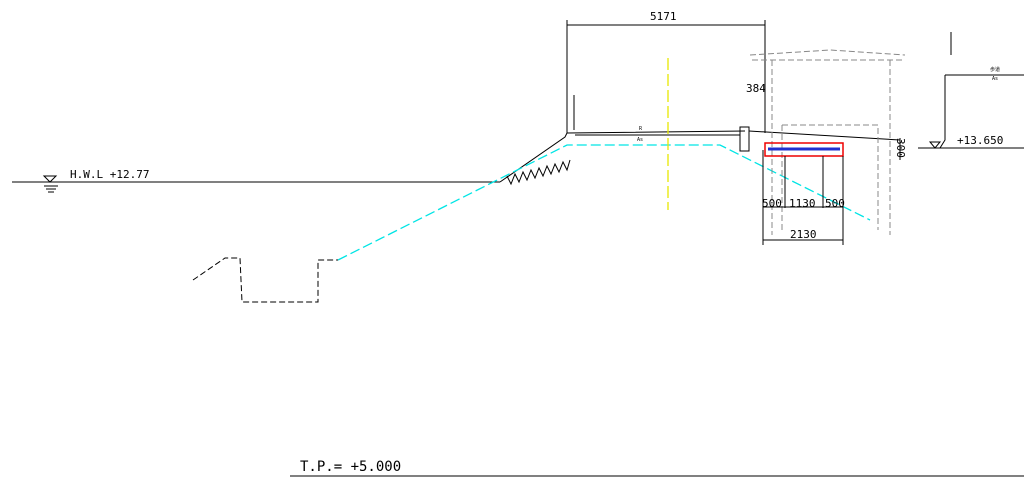 The height and width of the screenshot is (482, 1024). Describe the element at coordinates (995, 69) in the screenshot. I see `sidewalk: 歩道` at that location.